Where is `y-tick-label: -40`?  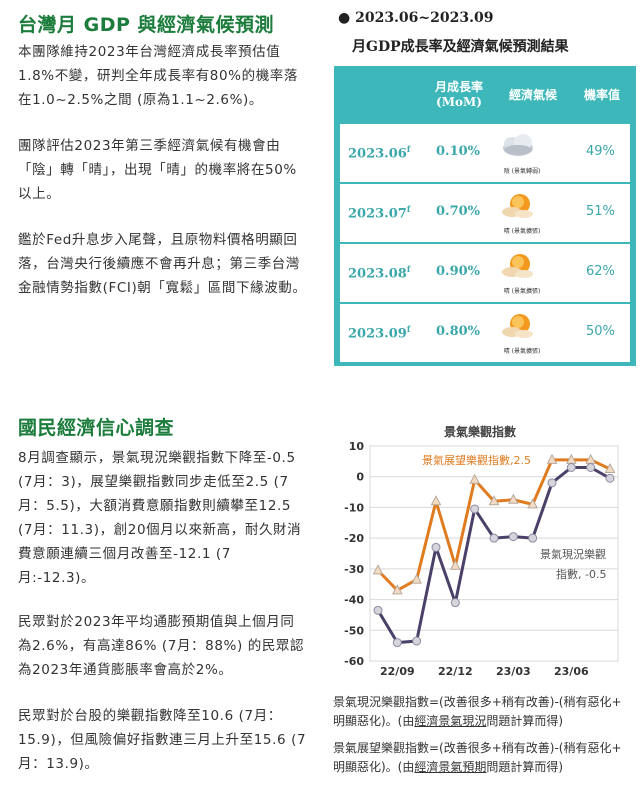
y-tick-label: -40 is located at coordinates (354, 600).